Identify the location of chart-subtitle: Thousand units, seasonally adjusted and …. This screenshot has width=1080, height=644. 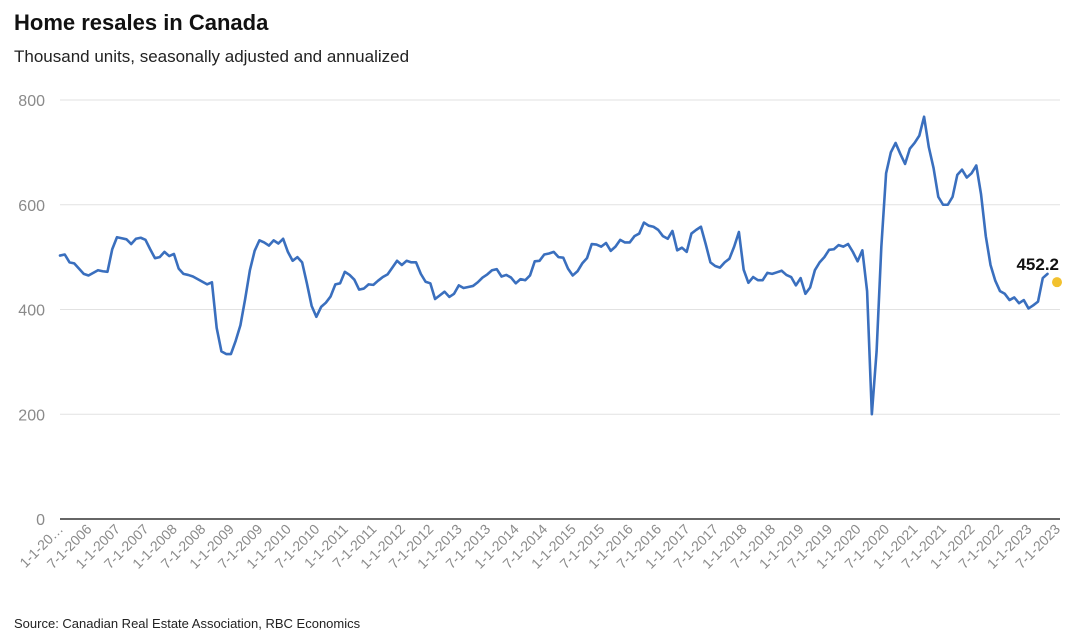
(212, 56).